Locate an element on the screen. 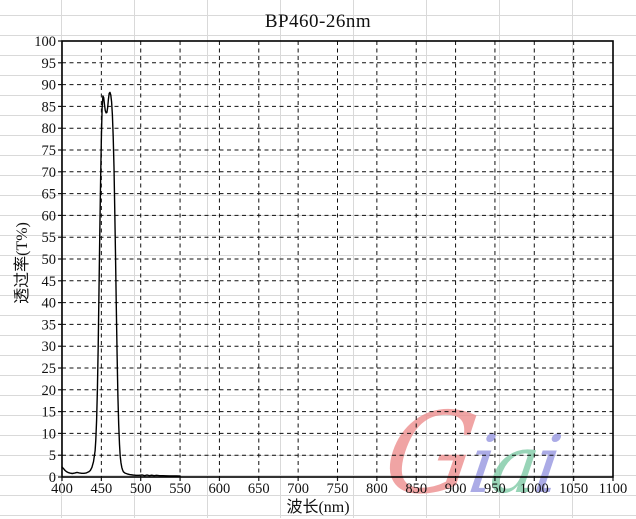 The width and height of the screenshot is (636, 519). y-axis-title: 透过率(T%) is located at coordinates (22, 263).